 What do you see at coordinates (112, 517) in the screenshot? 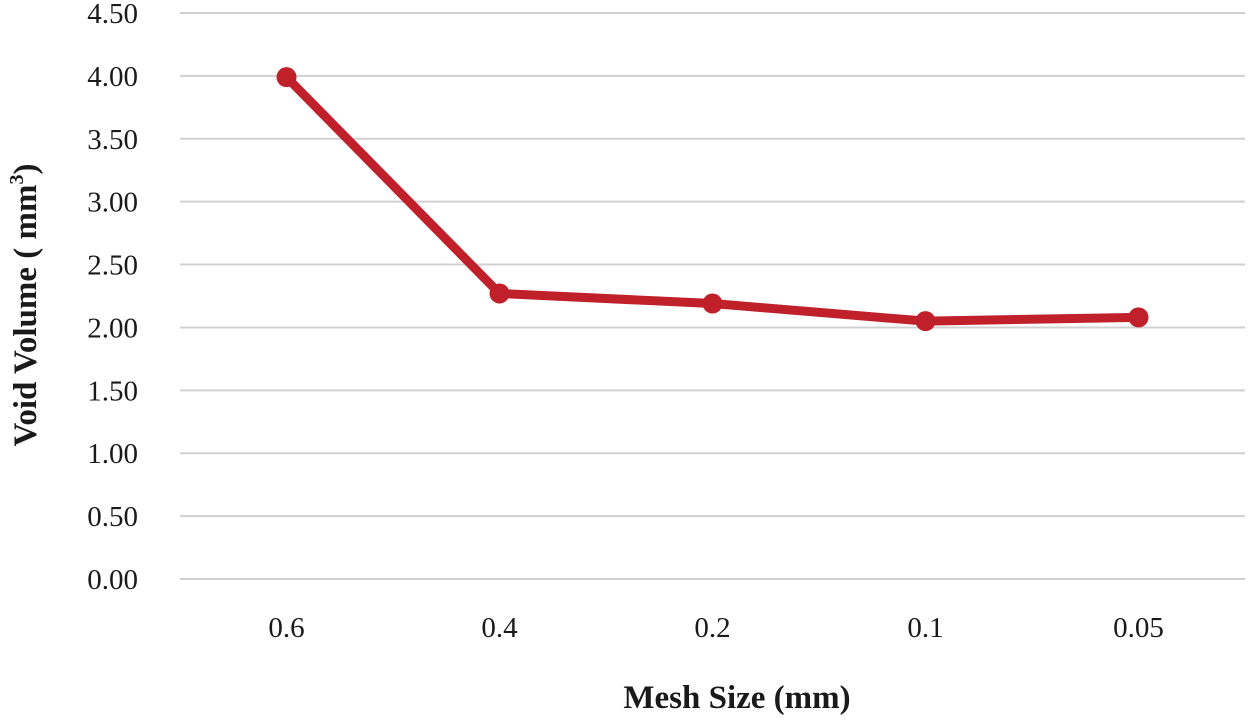
I see `y-tick-label: 0.50` at bounding box center [112, 517].